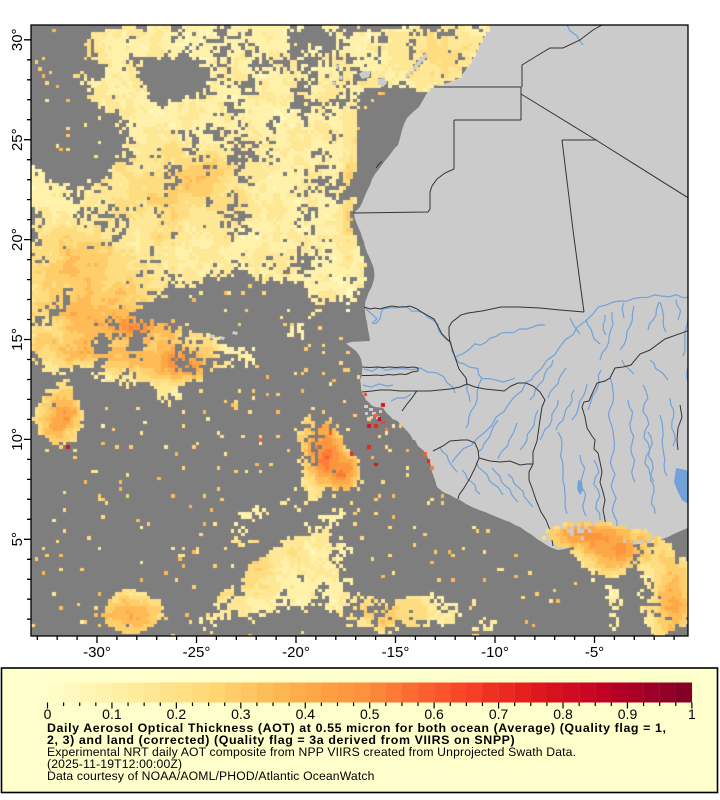 This screenshot has width=720, height=800. What do you see at coordinates (241, 714) in the screenshot?
I see `svg-text: 0.3` at bounding box center [241, 714].